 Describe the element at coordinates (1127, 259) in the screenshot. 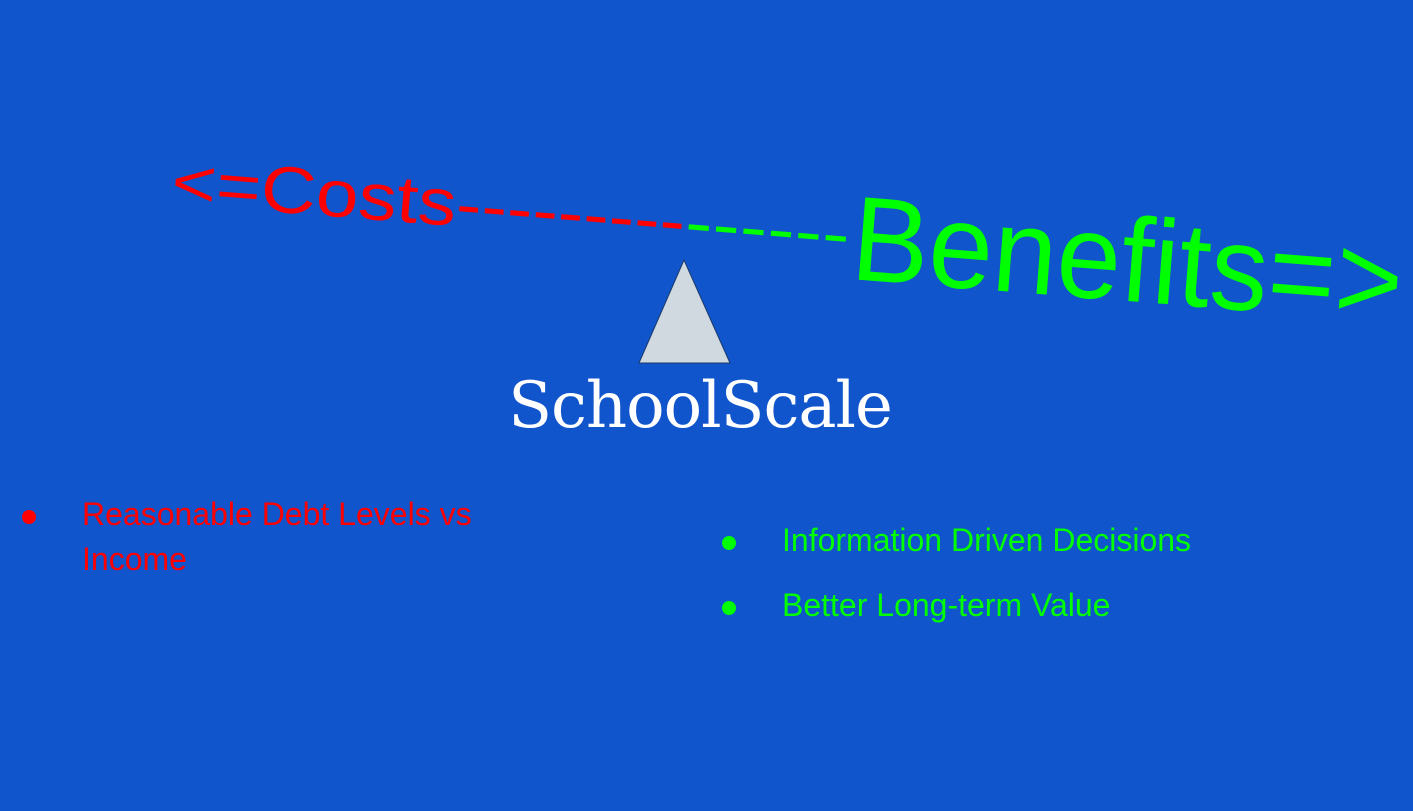

I see `benefits-label: Benefits=>` at that location.